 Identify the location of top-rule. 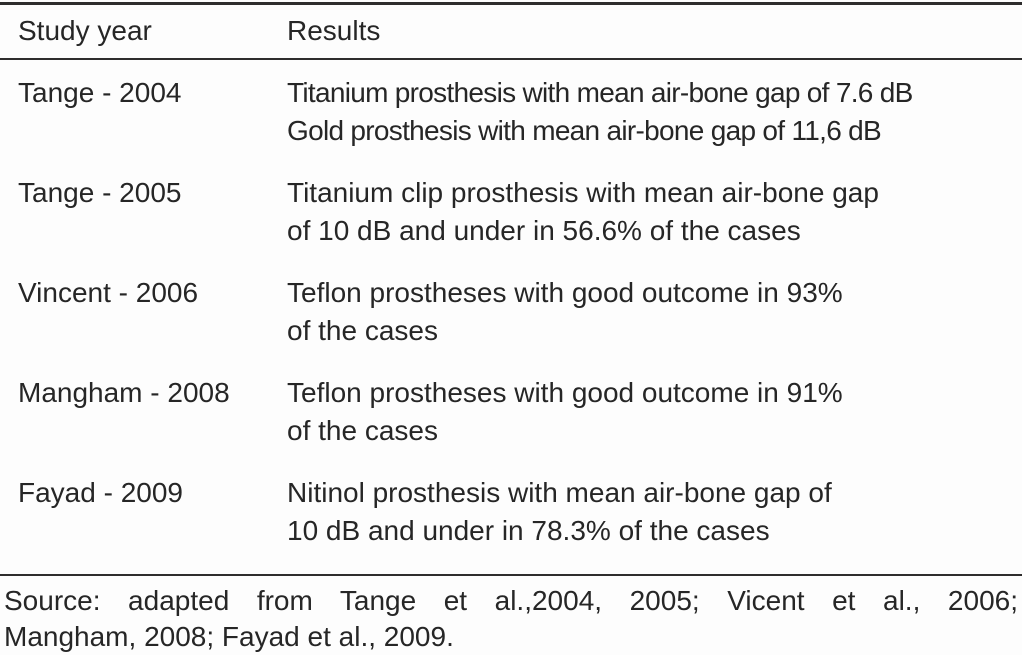
(511, 3).